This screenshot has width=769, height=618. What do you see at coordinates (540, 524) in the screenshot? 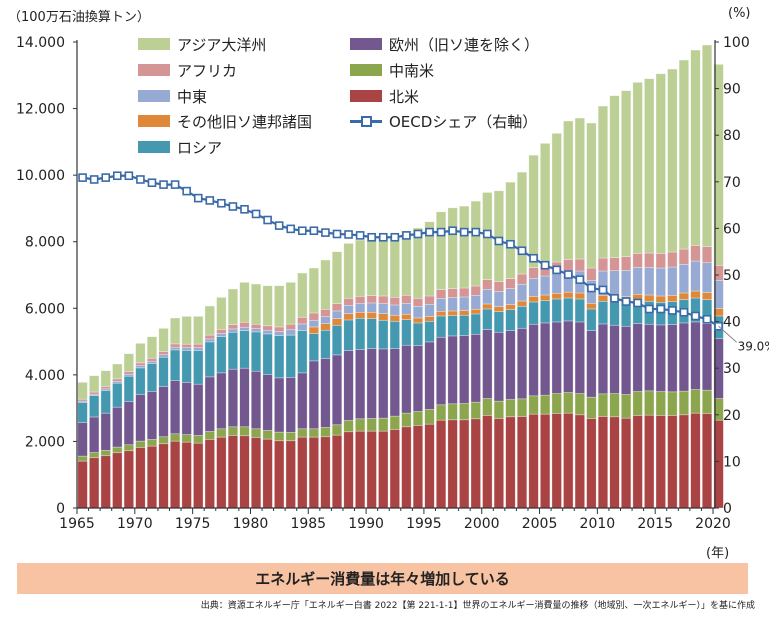
I see `x-tick-label: 2005` at bounding box center [540, 524].